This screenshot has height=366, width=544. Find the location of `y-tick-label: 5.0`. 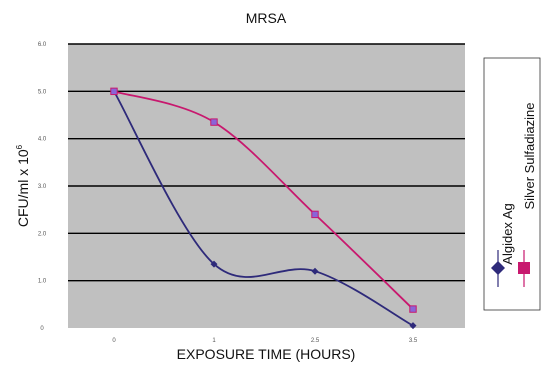

y-tick-label: 5.0 is located at coordinates (42, 92).